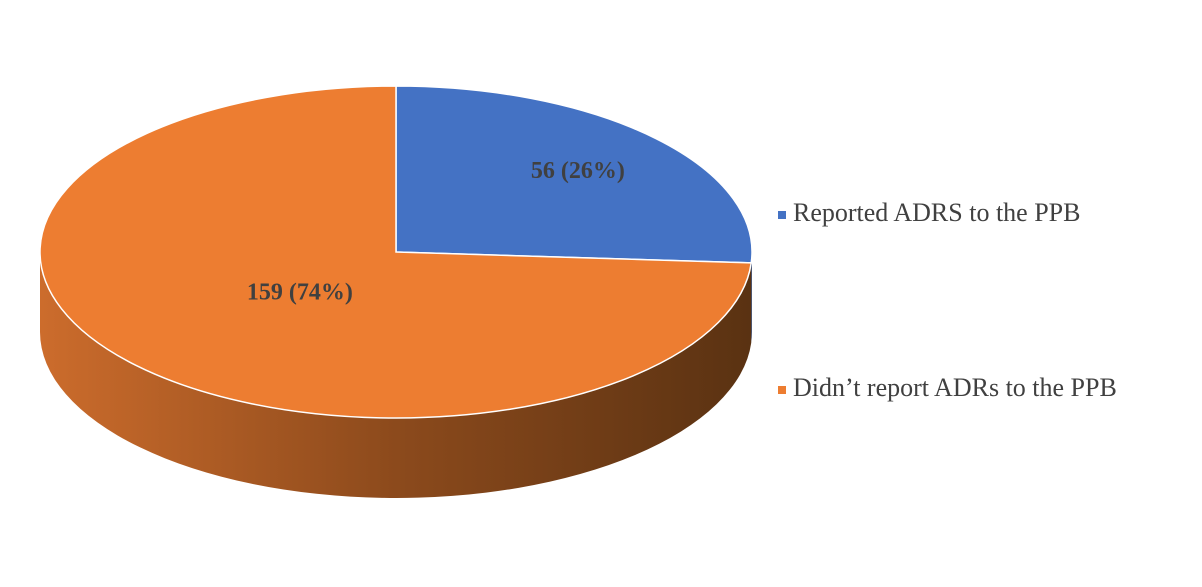  I want to click on data-label: 159 (74%), so click(300, 292).